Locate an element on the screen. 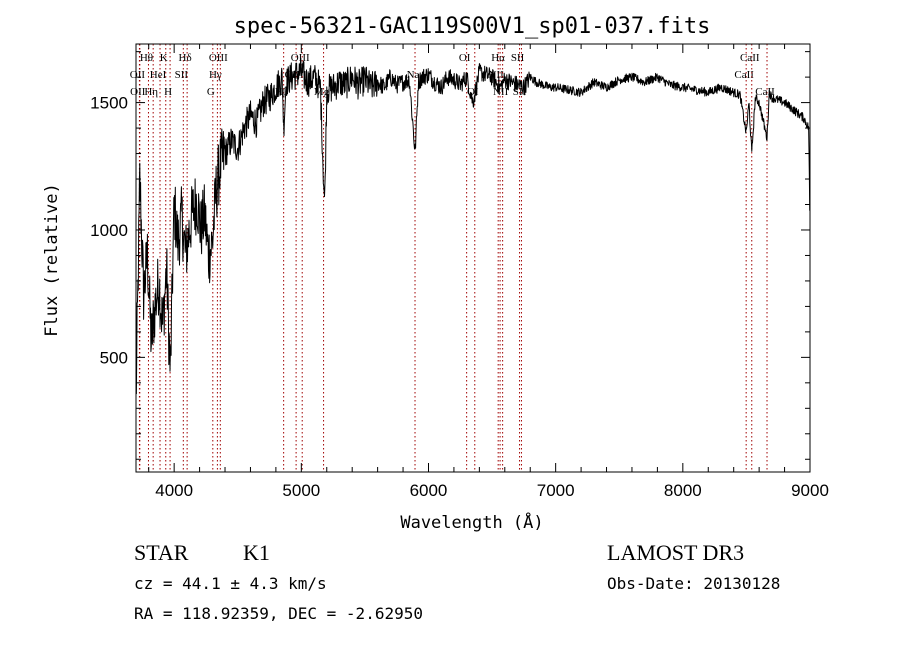 The width and height of the screenshot is (900, 649). spectral-line-label: Hη is located at coordinates (151, 92).